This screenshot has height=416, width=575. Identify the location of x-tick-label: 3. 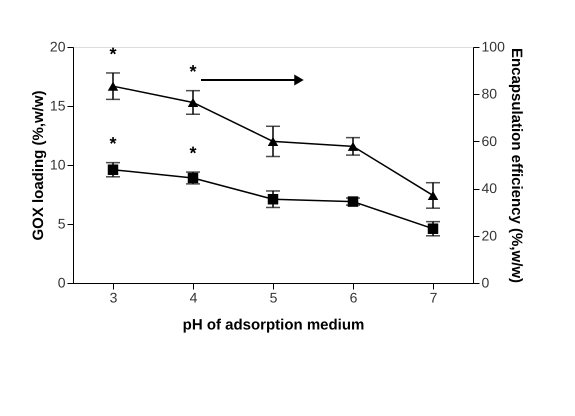
(114, 298).